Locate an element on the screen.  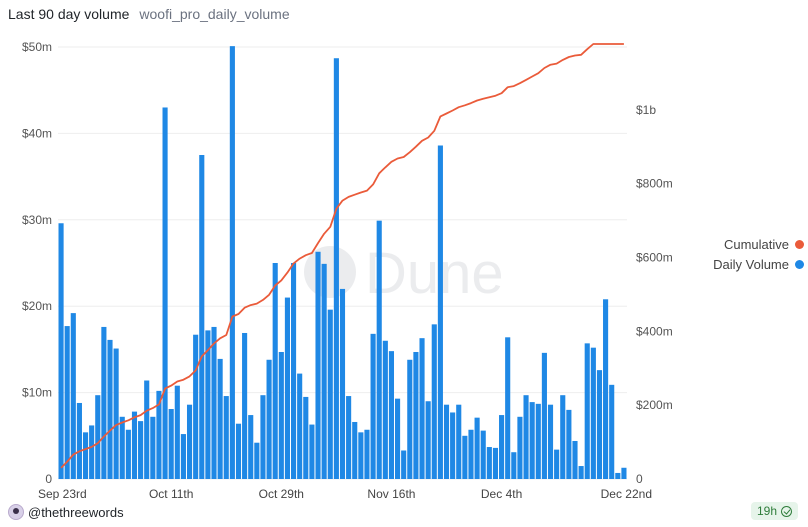
author-avatar is located at coordinates (16, 512).